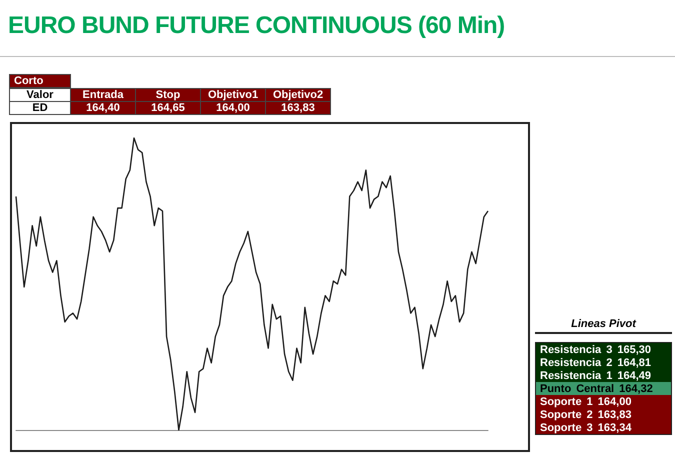 This screenshot has height=464, width=675. Describe the element at coordinates (256, 26) in the screenshot. I see `chart-title: EURO BUND FUTURE CONTINUOUS (60 Min)` at that location.